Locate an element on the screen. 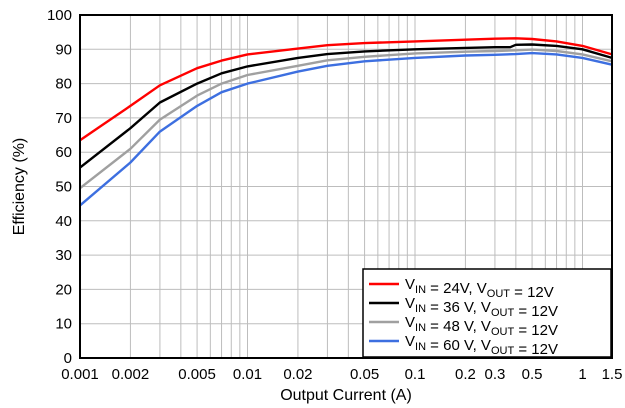 Image resolution: width=625 pixels, height=408 pixels. y-tick-label: 10 is located at coordinates (63, 324).